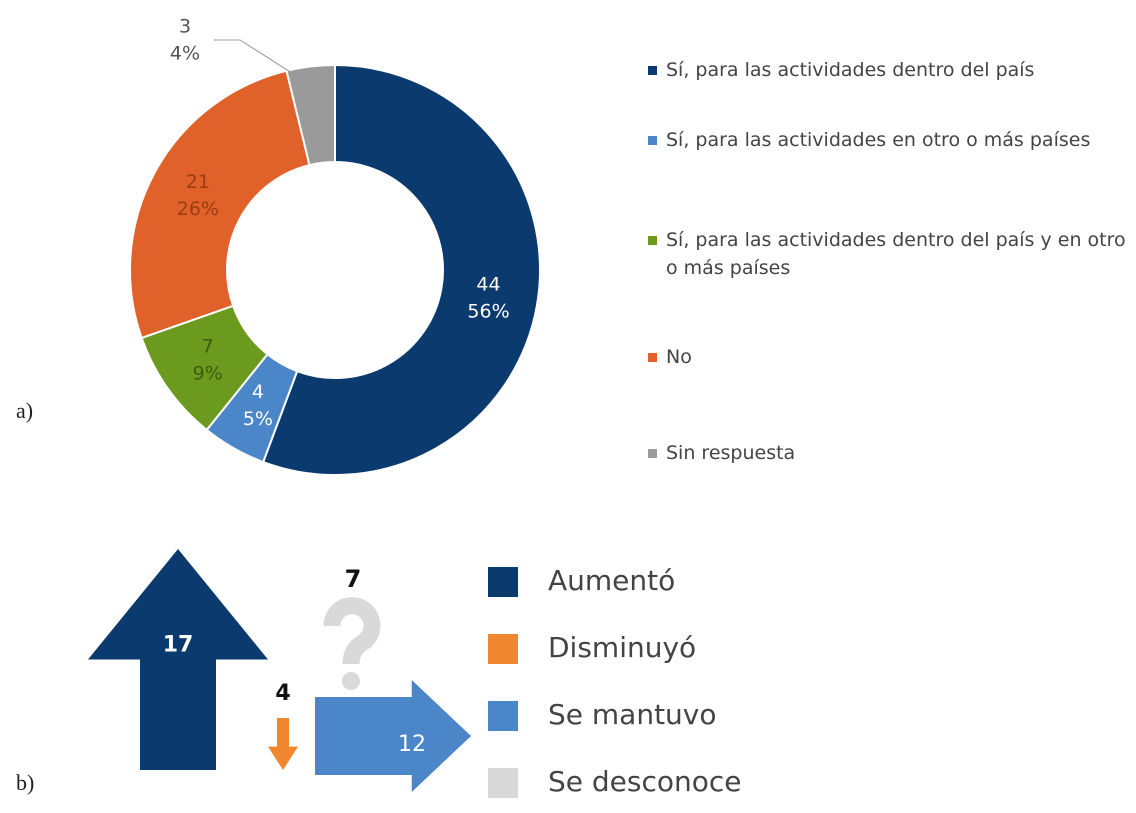 Image resolution: width=1136 pixels, height=813 pixels. What do you see at coordinates (283, 744) in the screenshot?
I see `arrow-down` at bounding box center [283, 744].